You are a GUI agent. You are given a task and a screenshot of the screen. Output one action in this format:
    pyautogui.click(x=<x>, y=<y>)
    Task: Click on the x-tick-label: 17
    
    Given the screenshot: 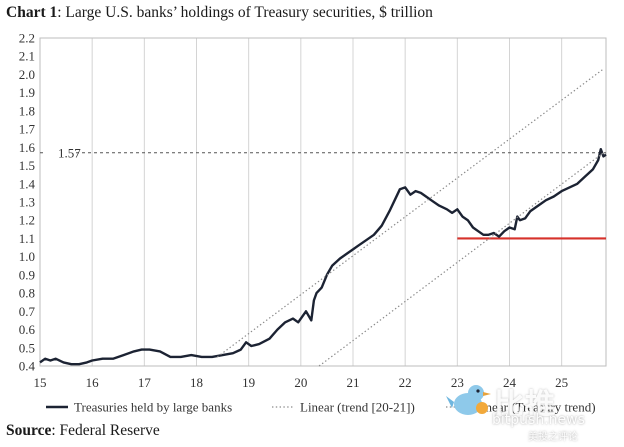 What is the action you would take?
    pyautogui.click(x=145, y=382)
    